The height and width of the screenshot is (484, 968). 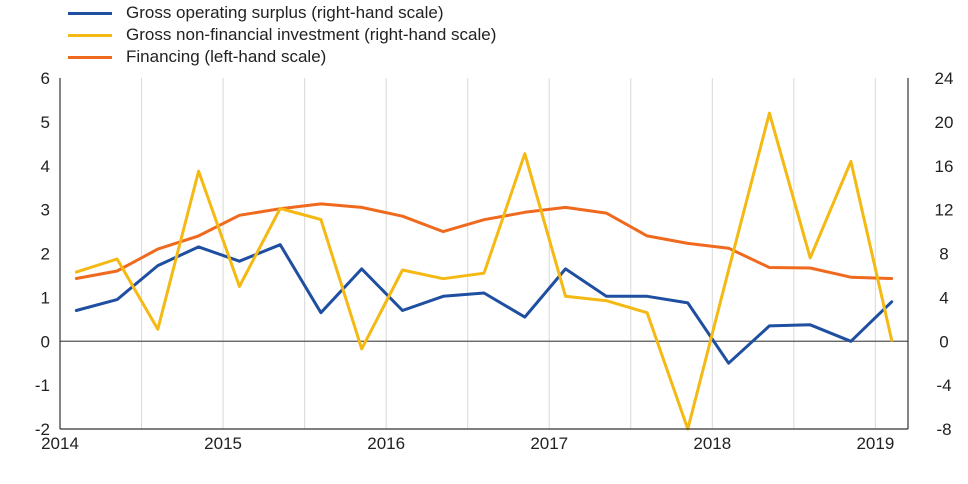 What do you see at coordinates (226, 56) in the screenshot?
I see `legend-label: Financing (left-hand scale)` at bounding box center [226, 56].